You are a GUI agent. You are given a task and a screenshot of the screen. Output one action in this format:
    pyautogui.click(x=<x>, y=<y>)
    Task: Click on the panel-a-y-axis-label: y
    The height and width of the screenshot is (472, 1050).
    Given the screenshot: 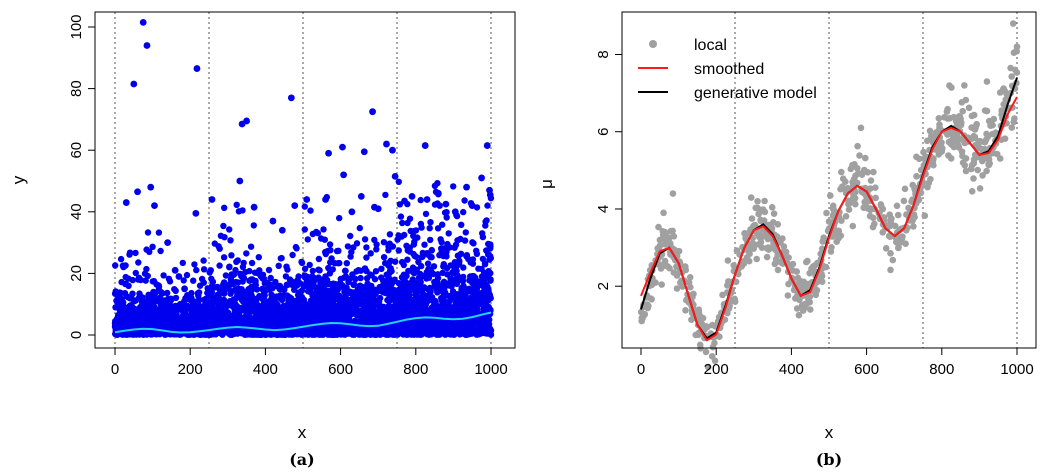 What is the action you would take?
    pyautogui.click(x=18, y=179)
    